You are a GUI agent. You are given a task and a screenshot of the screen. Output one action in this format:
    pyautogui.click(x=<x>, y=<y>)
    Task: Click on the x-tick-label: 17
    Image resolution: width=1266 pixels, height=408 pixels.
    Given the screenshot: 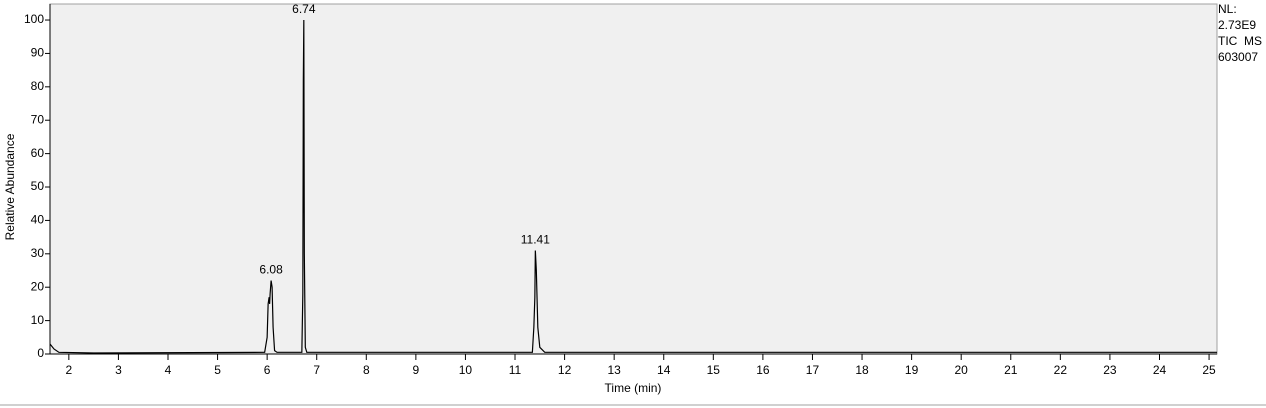 What is the action you would take?
    pyautogui.click(x=813, y=370)
    